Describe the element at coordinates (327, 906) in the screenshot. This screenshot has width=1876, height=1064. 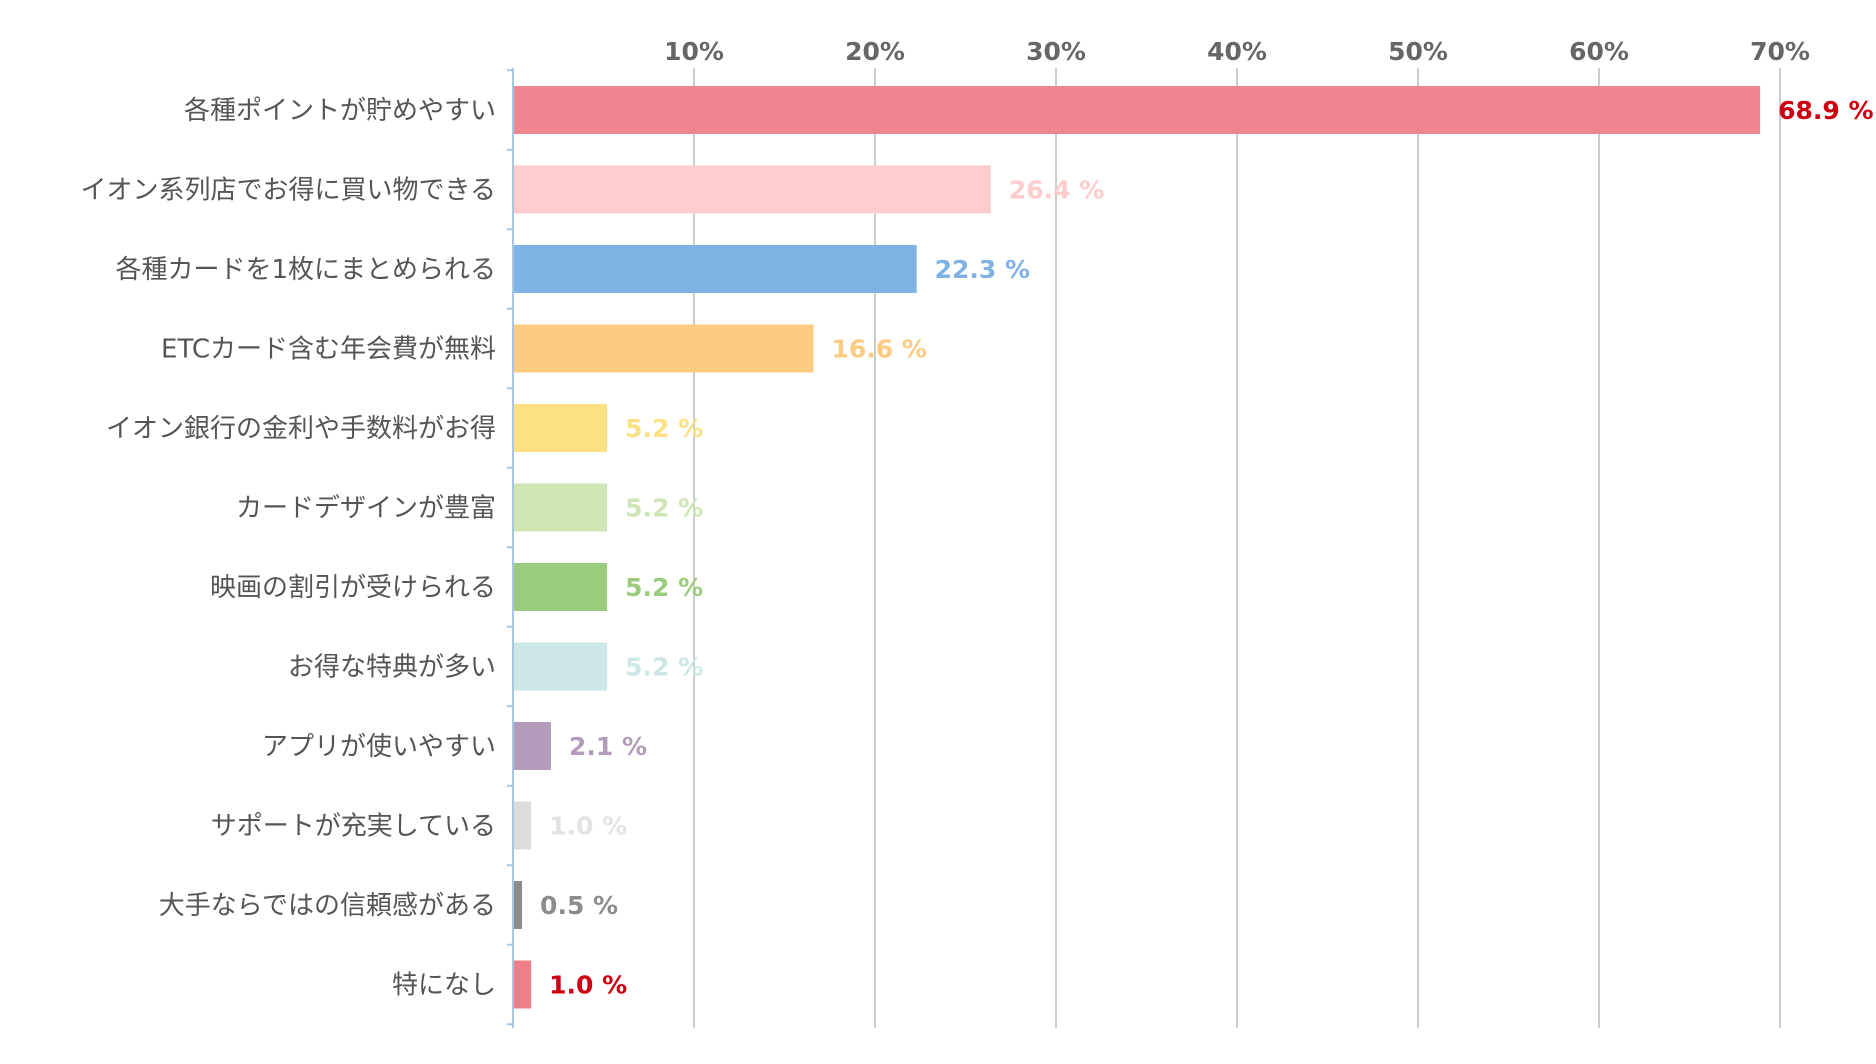
I see `category-label: 大手ならではの信頼感がある` at that location.